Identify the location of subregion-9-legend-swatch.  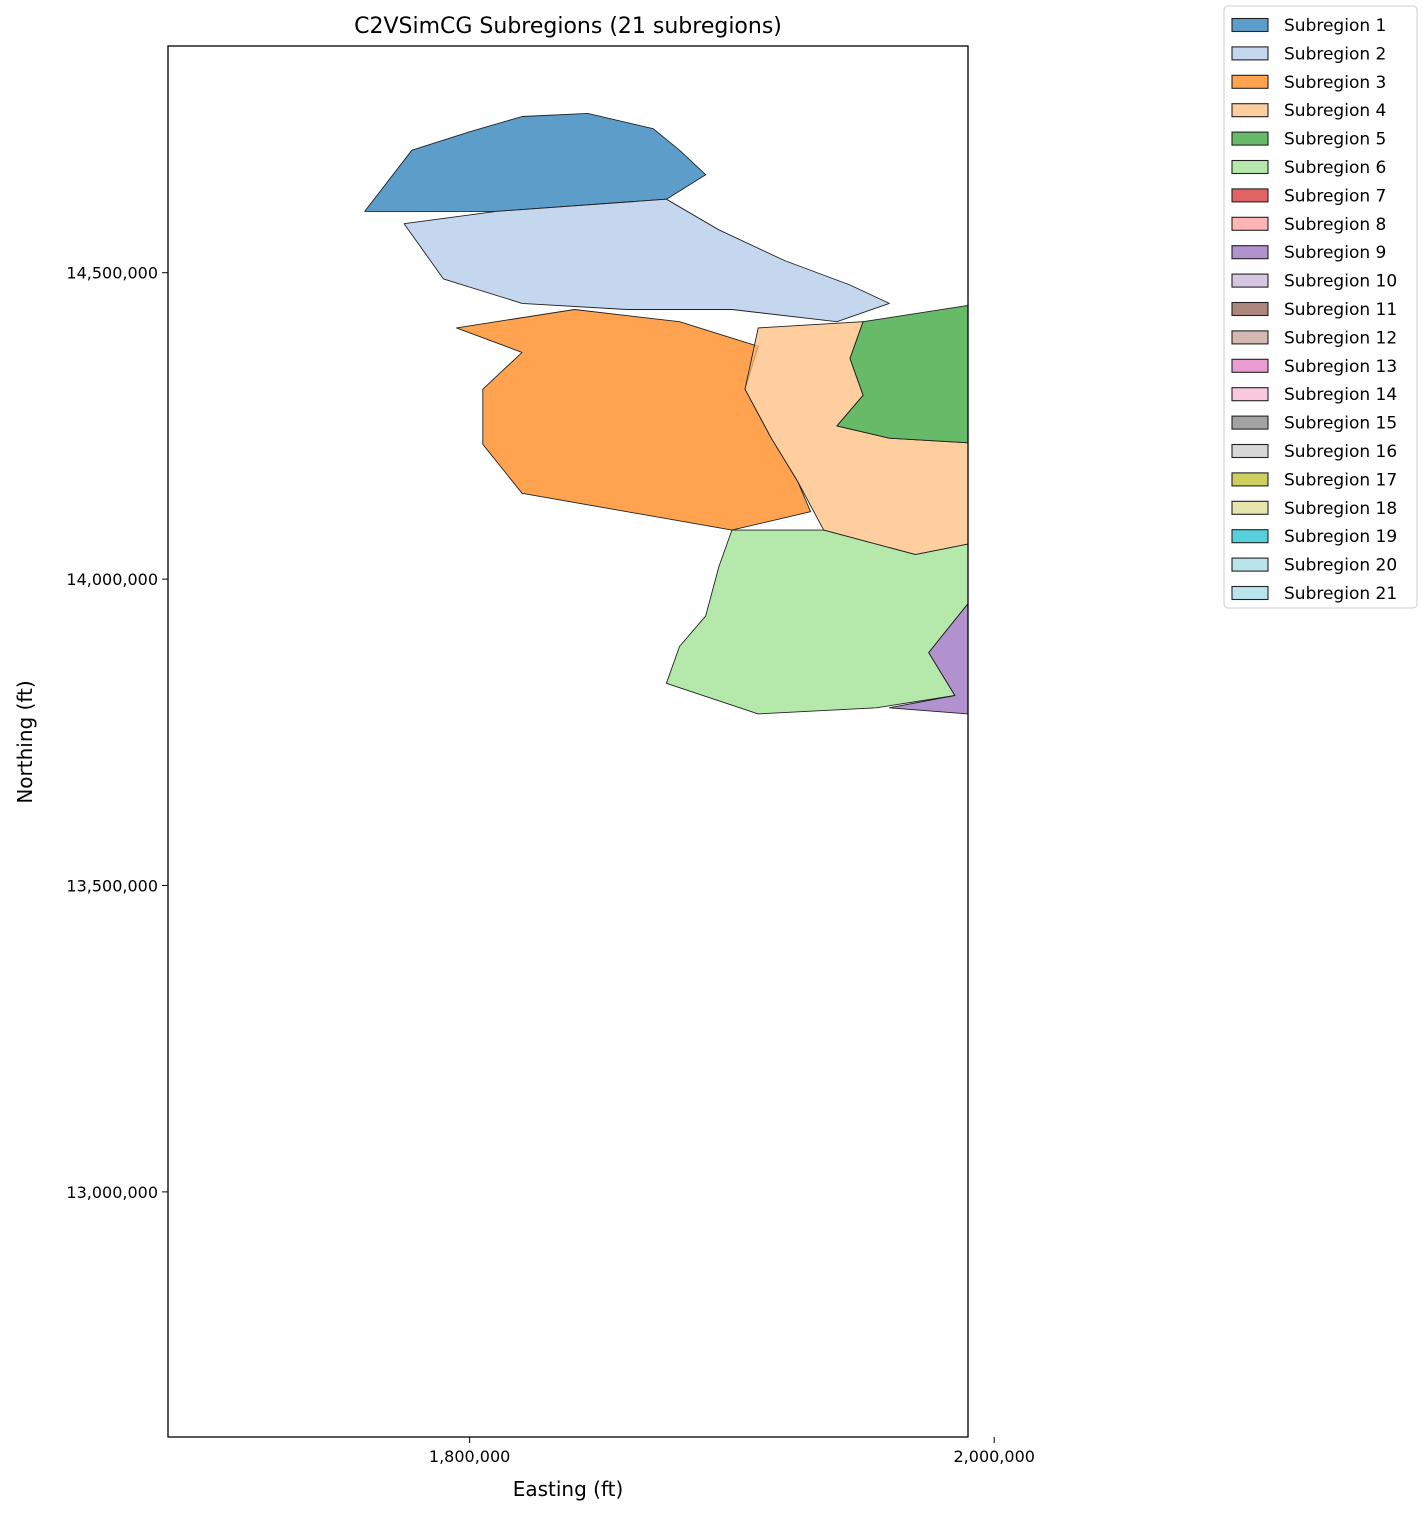
(1250, 252).